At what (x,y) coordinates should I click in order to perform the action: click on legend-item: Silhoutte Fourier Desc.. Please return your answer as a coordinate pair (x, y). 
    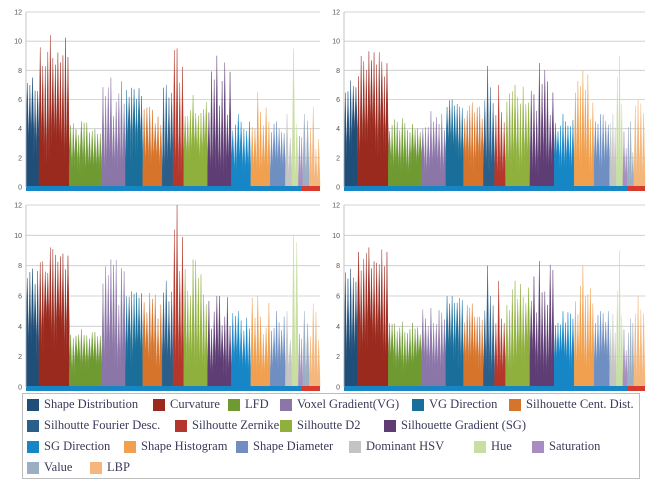
    Looking at the image, I should click on (93, 425).